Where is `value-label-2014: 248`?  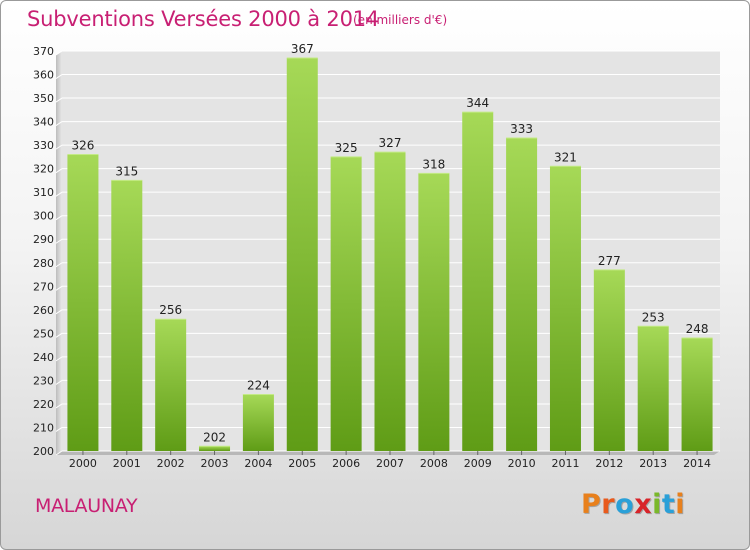 value-label-2014: 248 is located at coordinates (697, 329).